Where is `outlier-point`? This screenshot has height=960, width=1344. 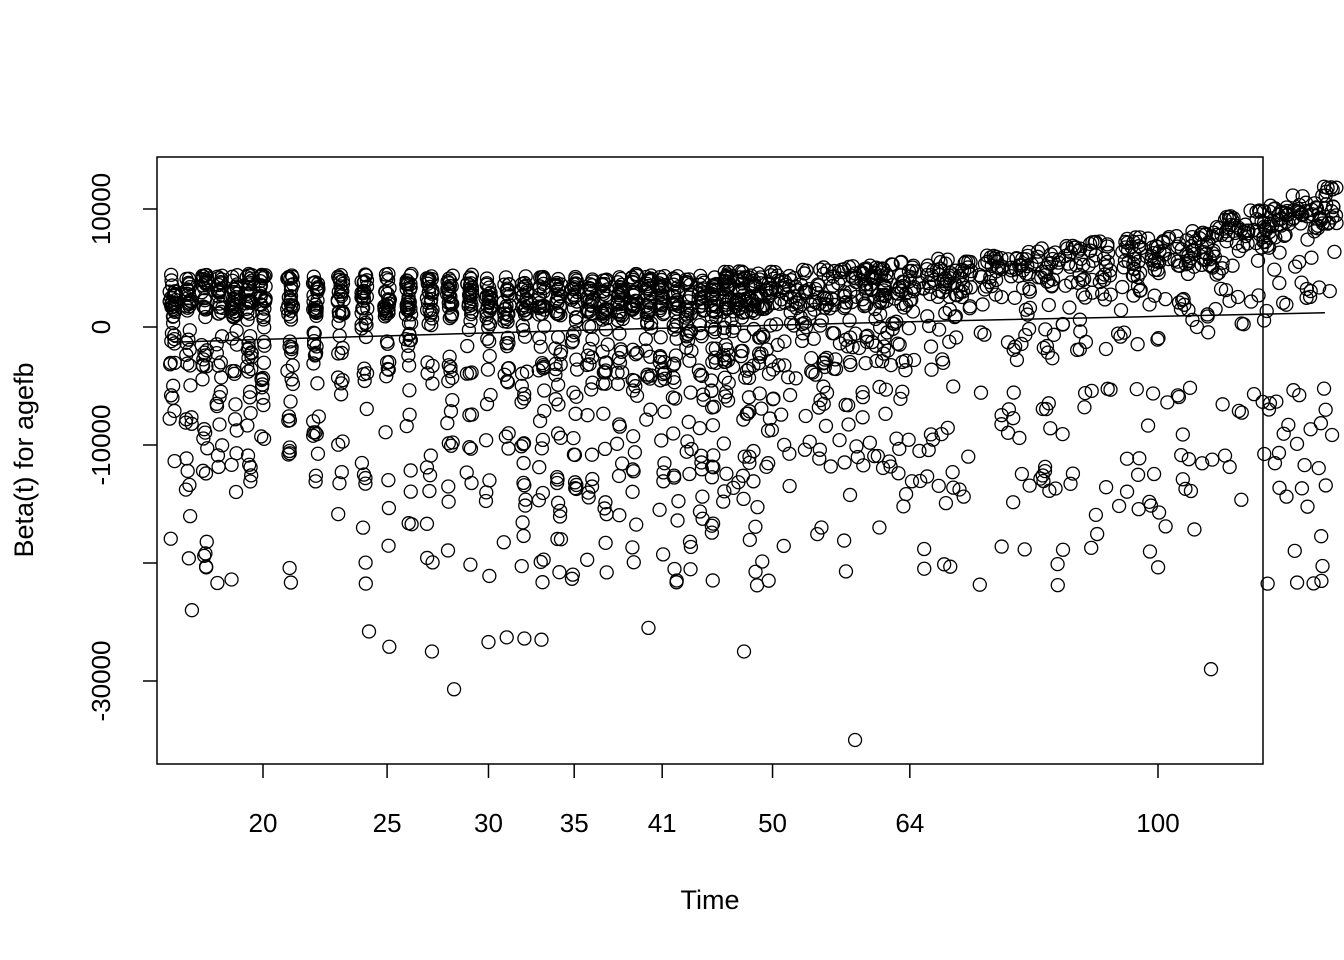 outlier-point is located at coordinates (432, 651).